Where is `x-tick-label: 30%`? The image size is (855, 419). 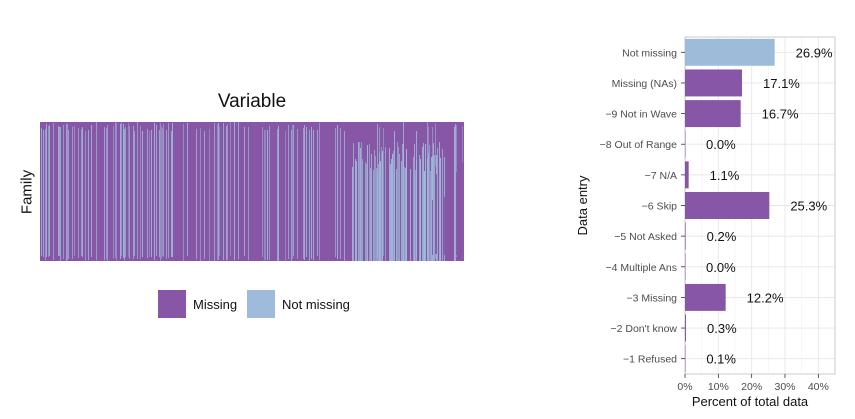 x-tick-label: 30% is located at coordinates (784, 387).